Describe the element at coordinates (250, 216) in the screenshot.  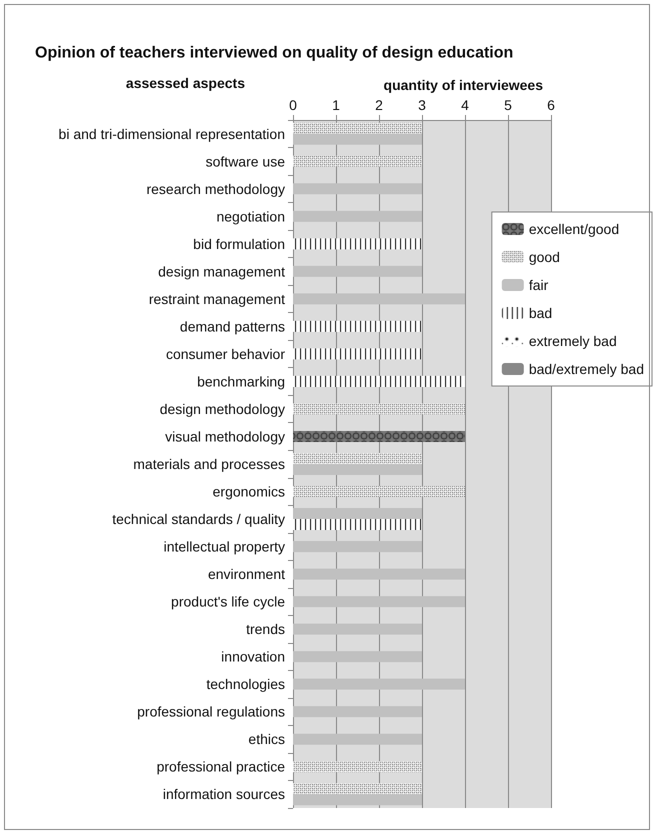
I see `y-tick-label: negotiation` at that location.